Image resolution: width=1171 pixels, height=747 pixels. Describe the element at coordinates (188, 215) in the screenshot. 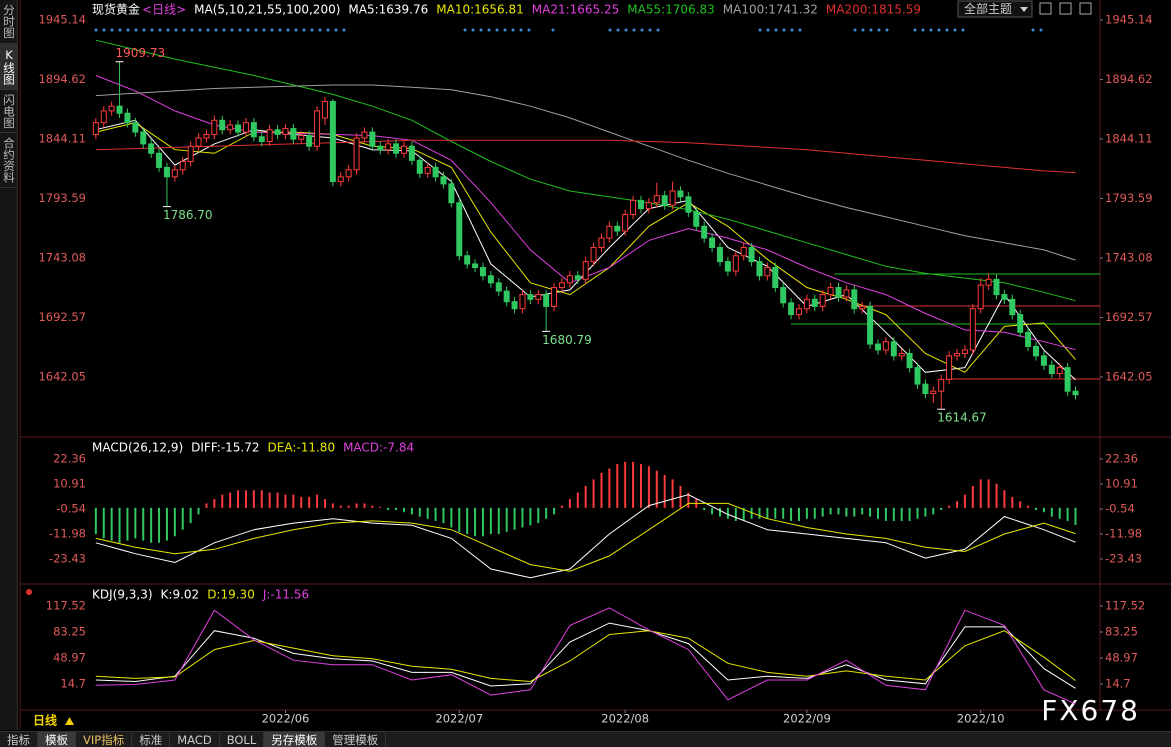

I see `extreme-label: 1786.70` at that location.